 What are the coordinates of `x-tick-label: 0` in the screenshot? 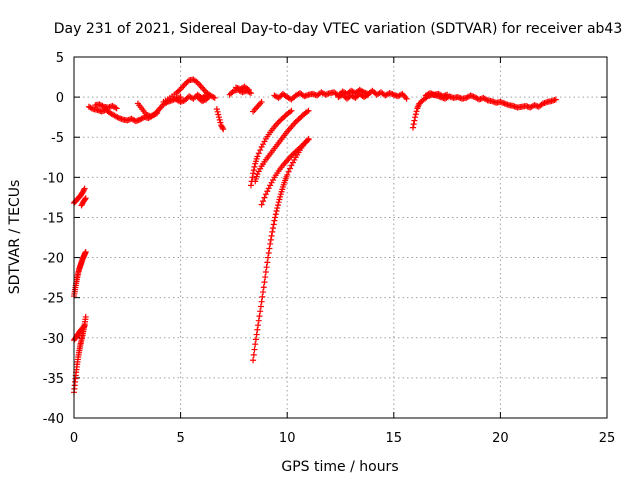 It's located at (74, 438).